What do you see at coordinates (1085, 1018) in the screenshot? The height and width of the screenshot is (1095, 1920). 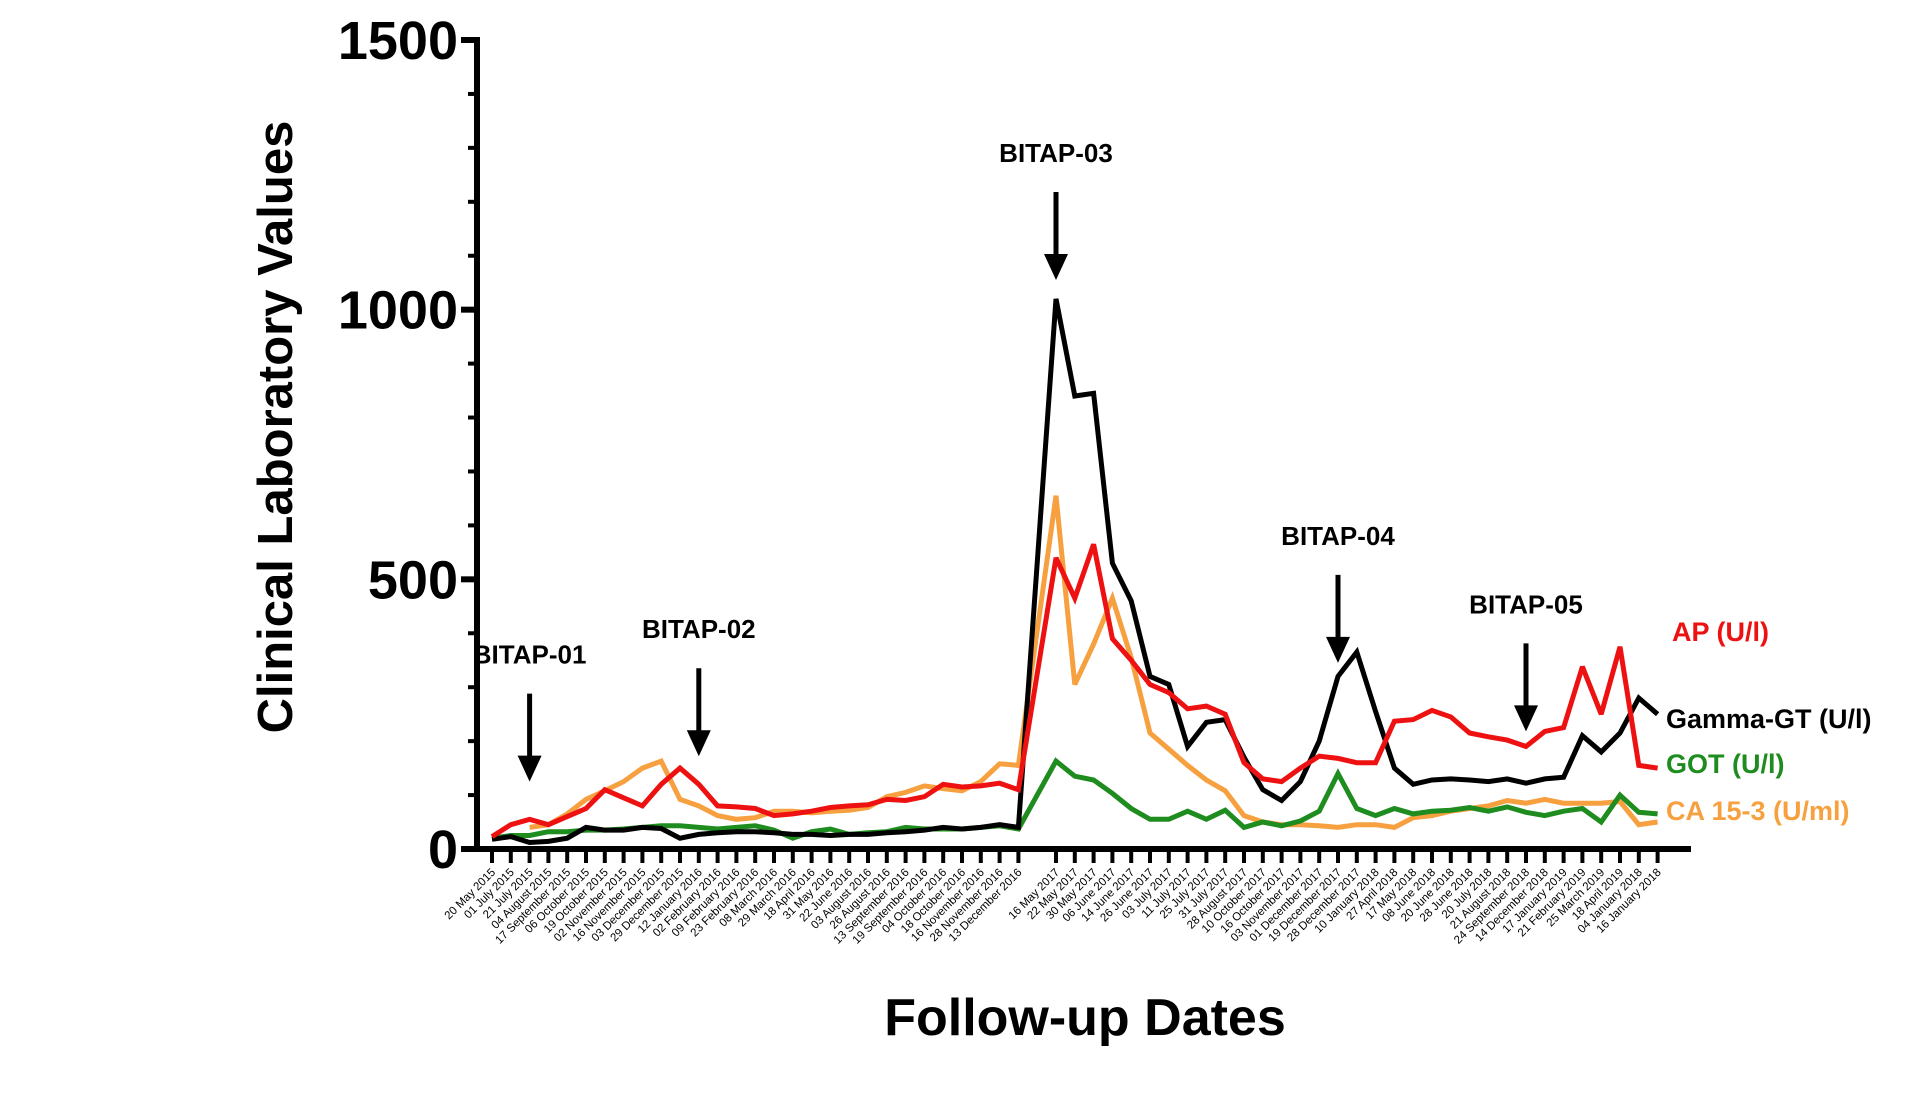 I see `x-axis-title: Follow-up Dates` at bounding box center [1085, 1018].